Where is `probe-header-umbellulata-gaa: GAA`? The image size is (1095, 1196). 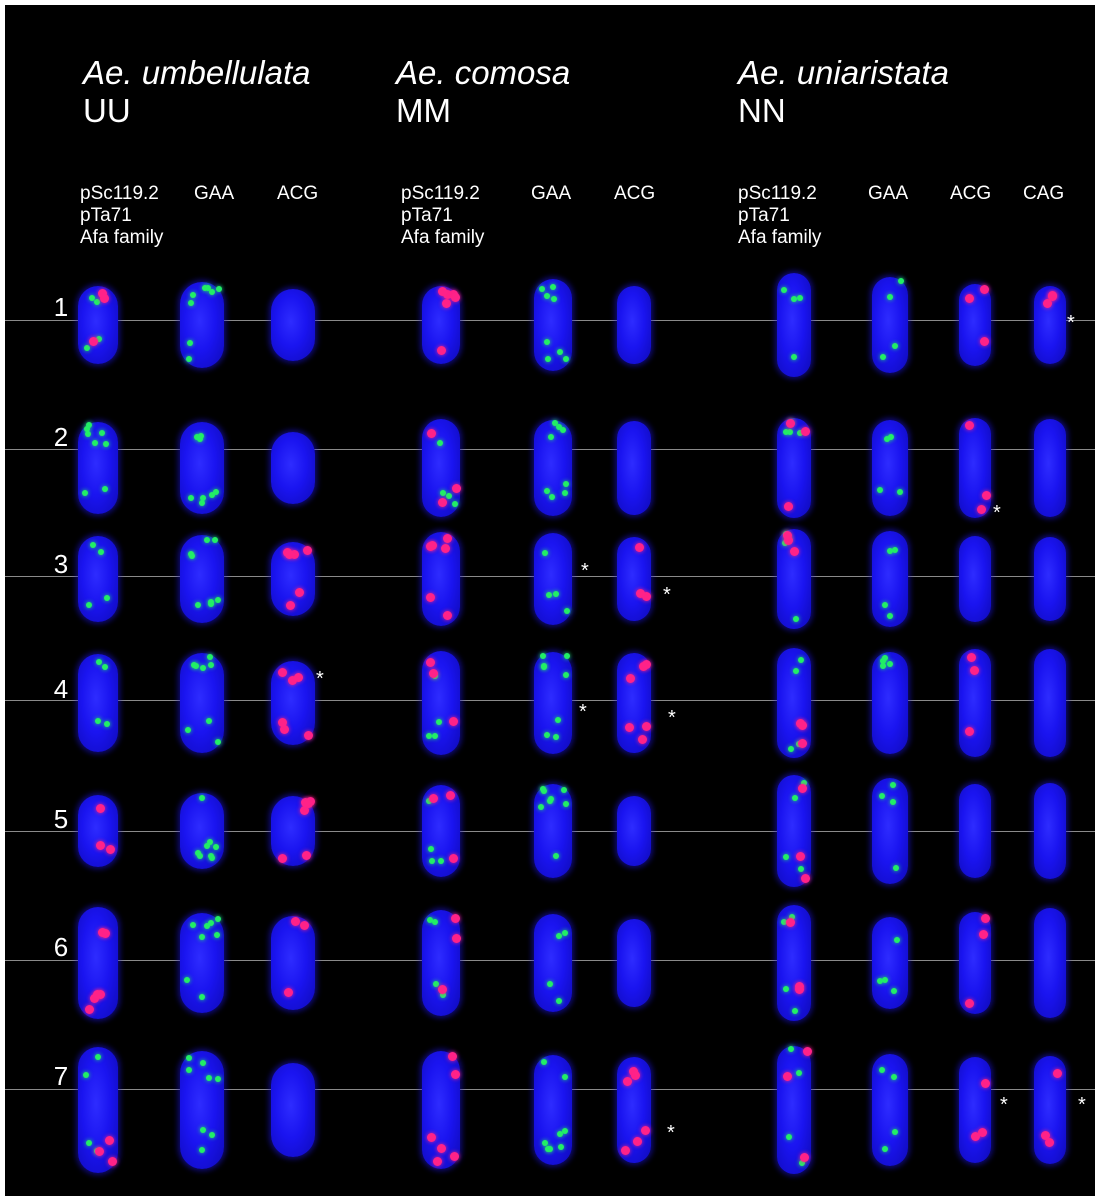 probe-header-umbellulata-gaa: GAA is located at coordinates (214, 193).